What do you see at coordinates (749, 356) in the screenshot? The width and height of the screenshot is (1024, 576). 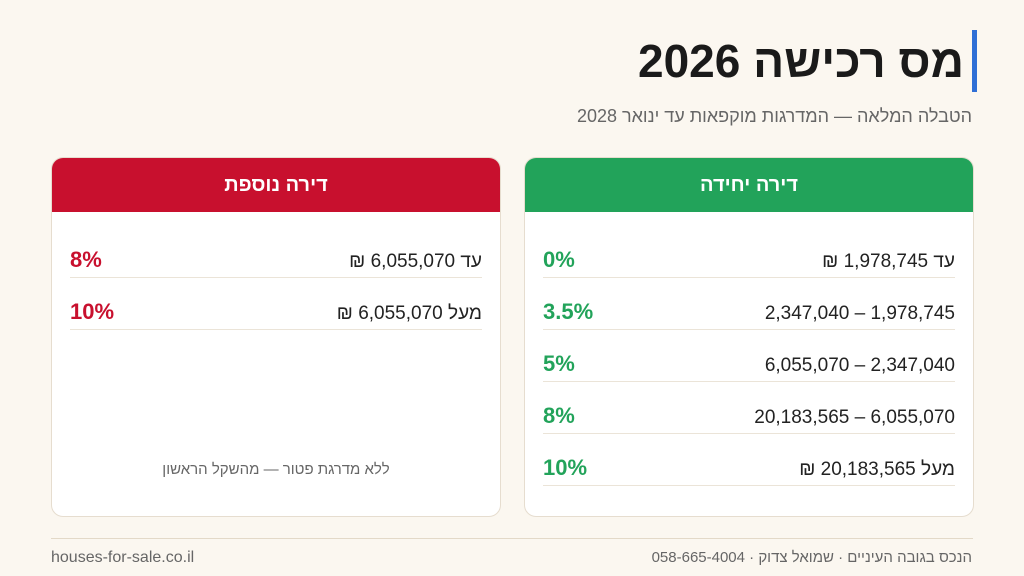 I see `tax-bracket-row: 2,347,040 – 6,055,070 5%` at bounding box center [749, 356].